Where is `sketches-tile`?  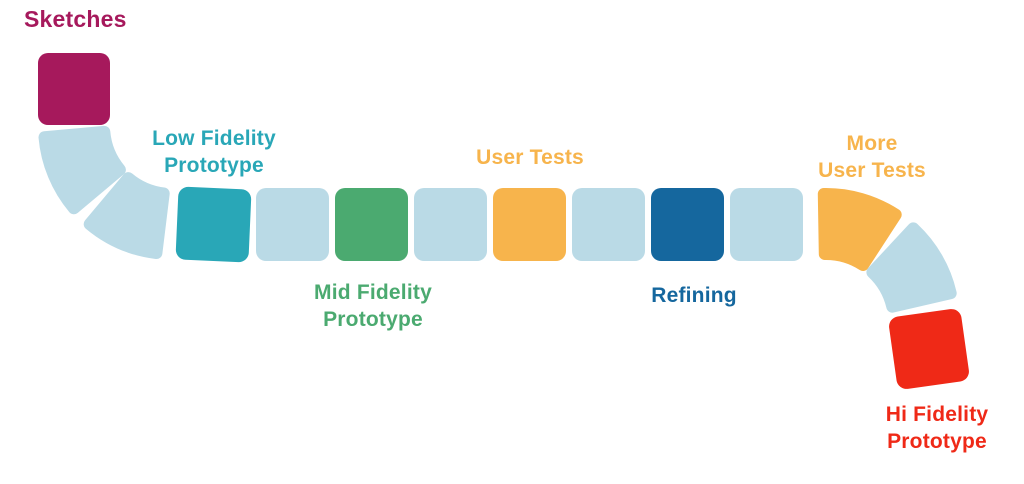
sketches-tile is located at coordinates (74, 89).